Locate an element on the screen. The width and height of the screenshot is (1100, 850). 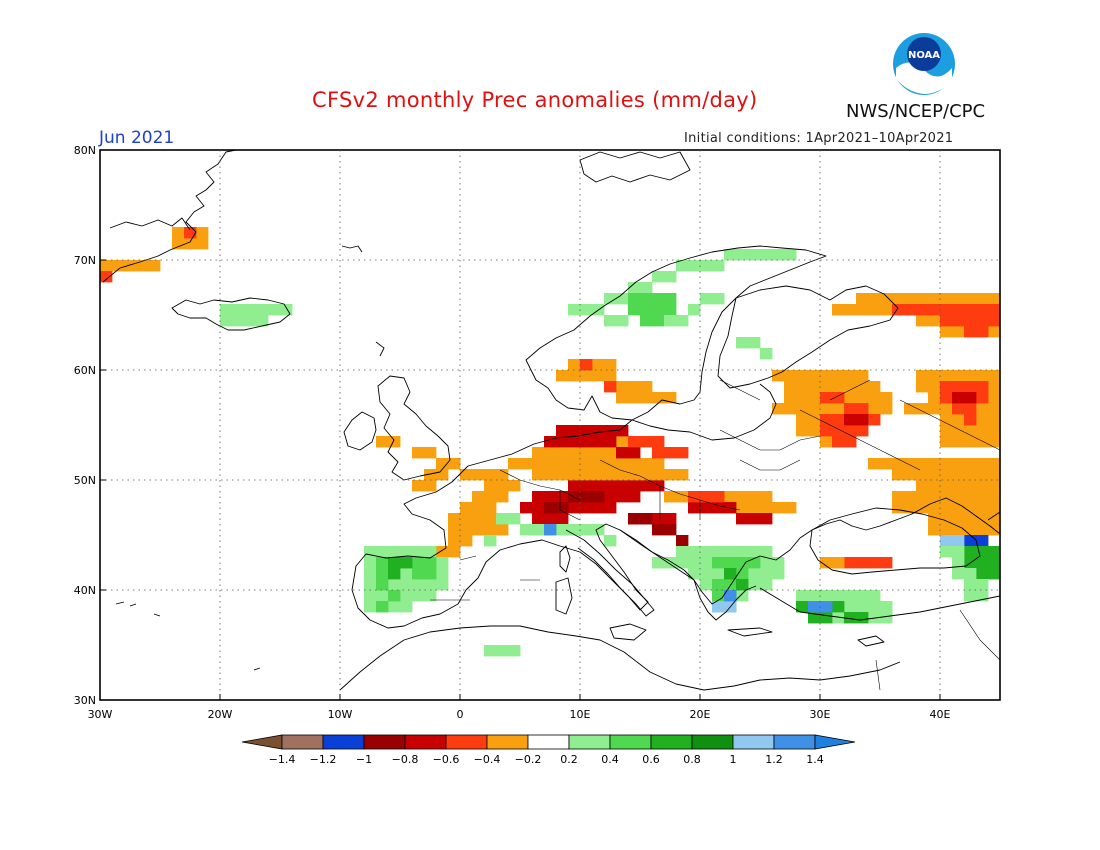
anomaly-patch-sweden-orange is located at coordinates (646, 398).